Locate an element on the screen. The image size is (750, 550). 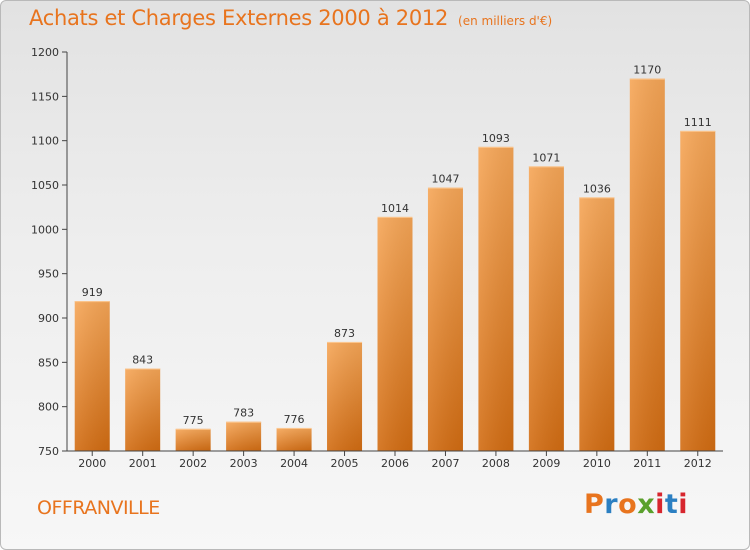
x-tick-label: 2003 is located at coordinates (244, 463).